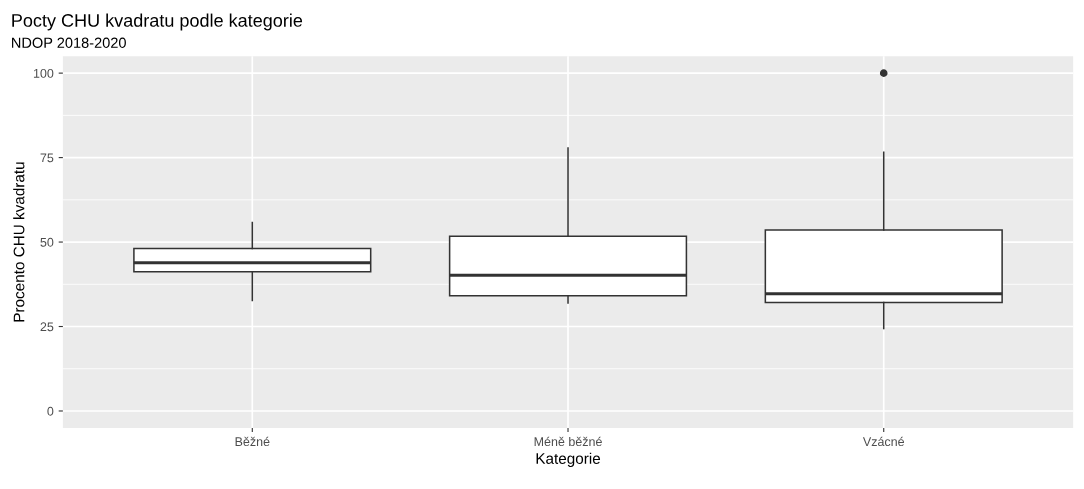 This screenshot has height=489, width=1084. Describe the element at coordinates (157, 22) in the screenshot. I see `chart-title: Pocty CHU kvadratu podle kategorie` at that location.